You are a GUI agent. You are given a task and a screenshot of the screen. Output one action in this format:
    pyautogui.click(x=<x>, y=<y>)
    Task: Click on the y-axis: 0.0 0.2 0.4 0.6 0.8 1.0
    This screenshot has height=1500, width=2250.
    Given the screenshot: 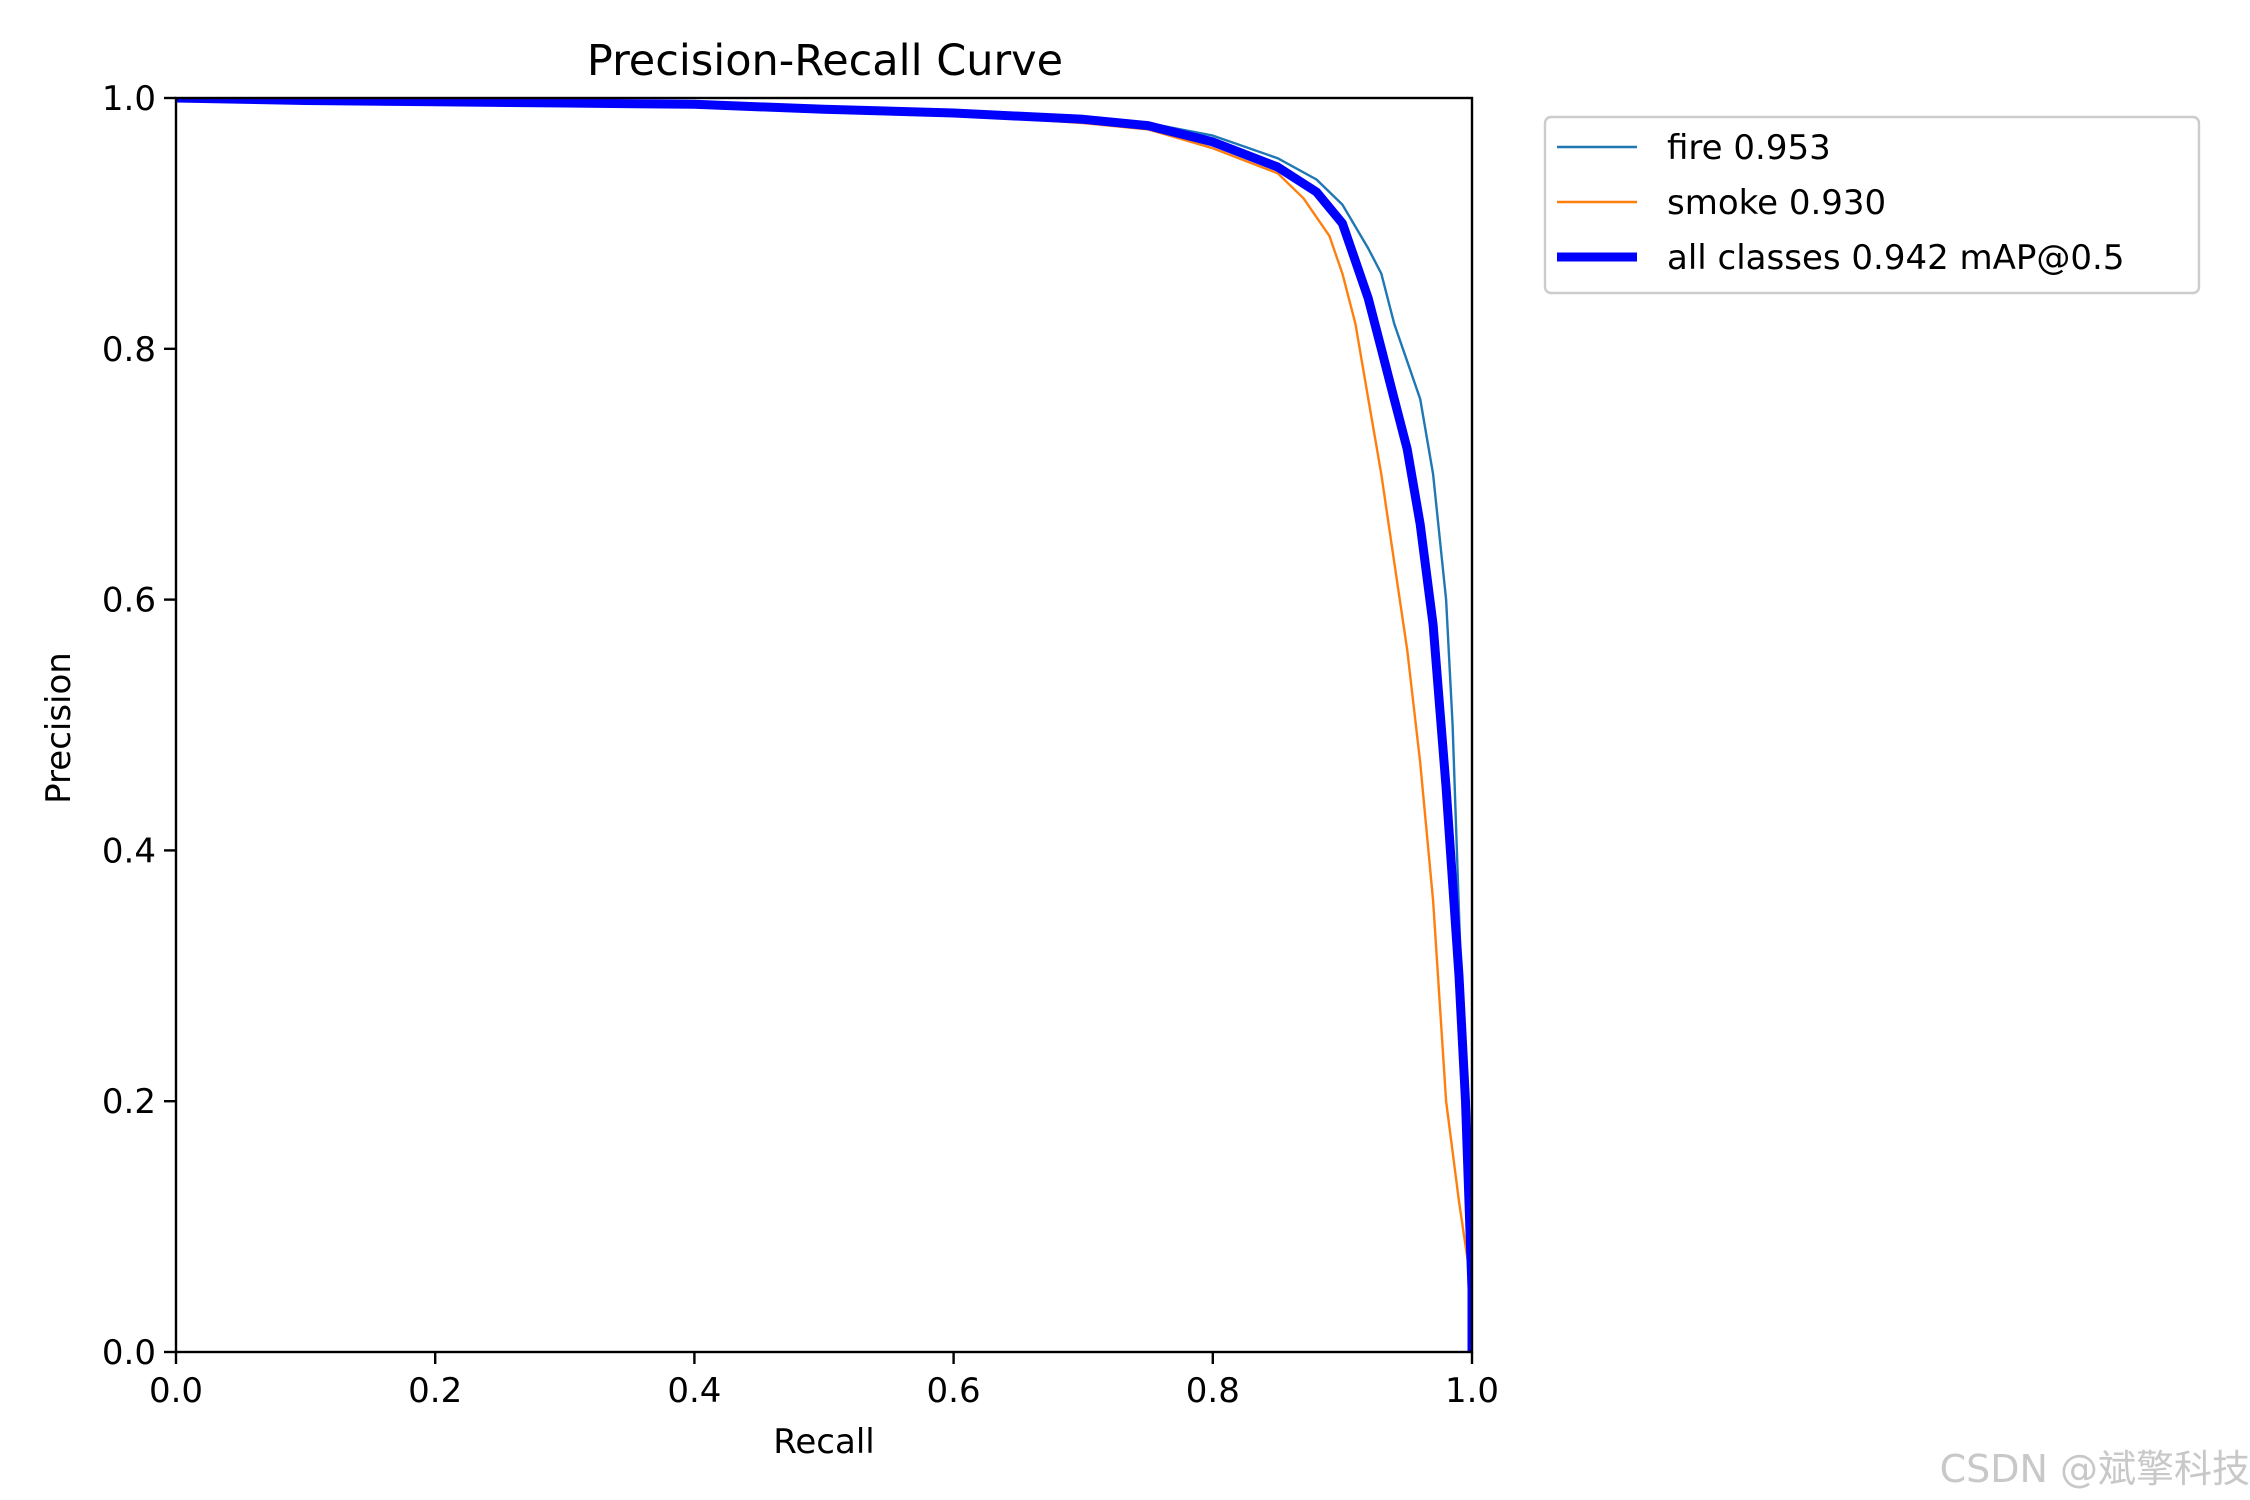 What is the action you would take?
    pyautogui.click(x=139, y=726)
    